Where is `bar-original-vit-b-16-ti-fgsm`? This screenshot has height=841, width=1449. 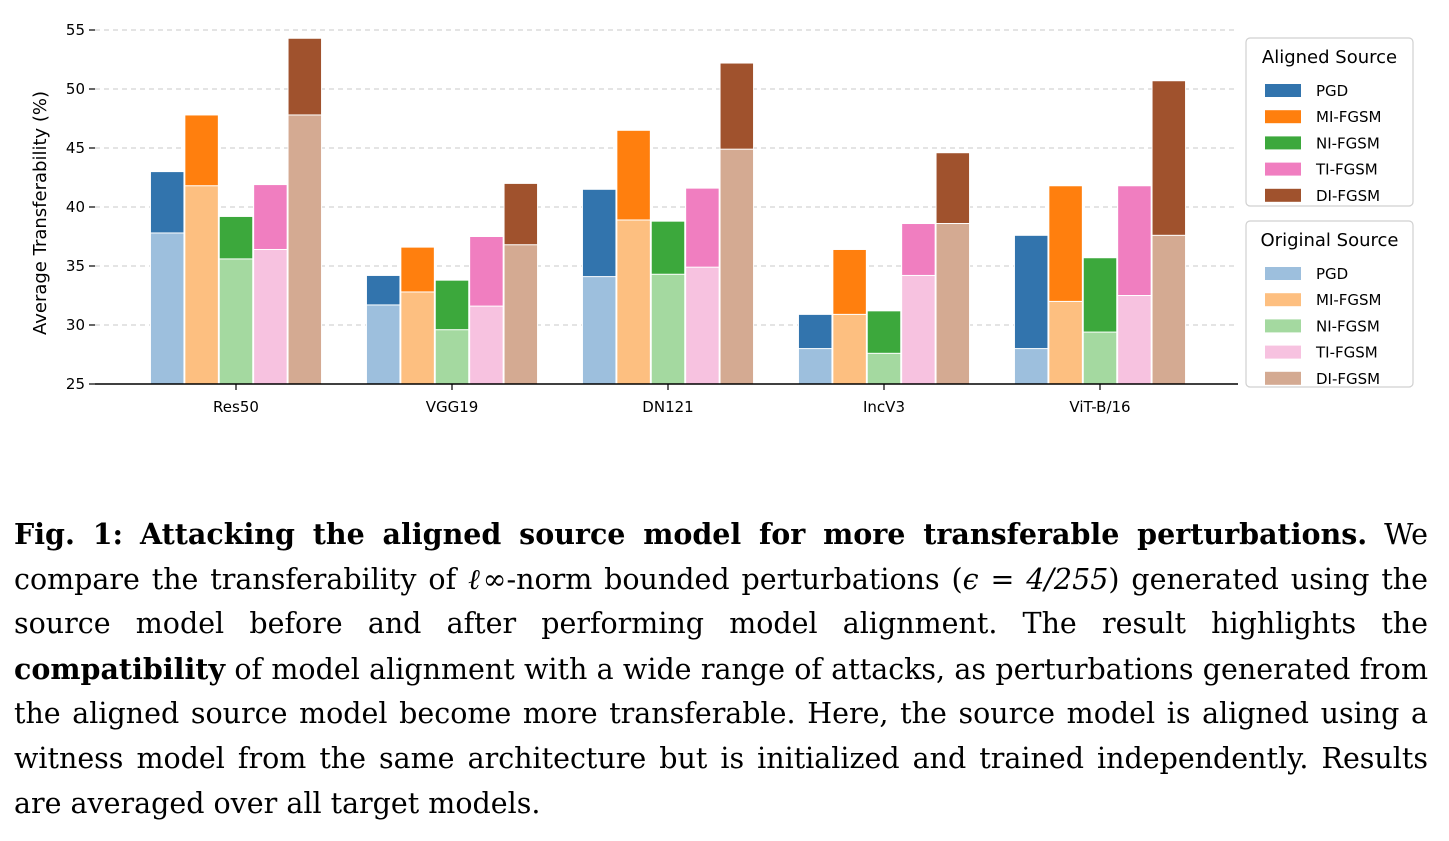
bar-original-vit-b-16-ti-fgsm is located at coordinates (1134, 340).